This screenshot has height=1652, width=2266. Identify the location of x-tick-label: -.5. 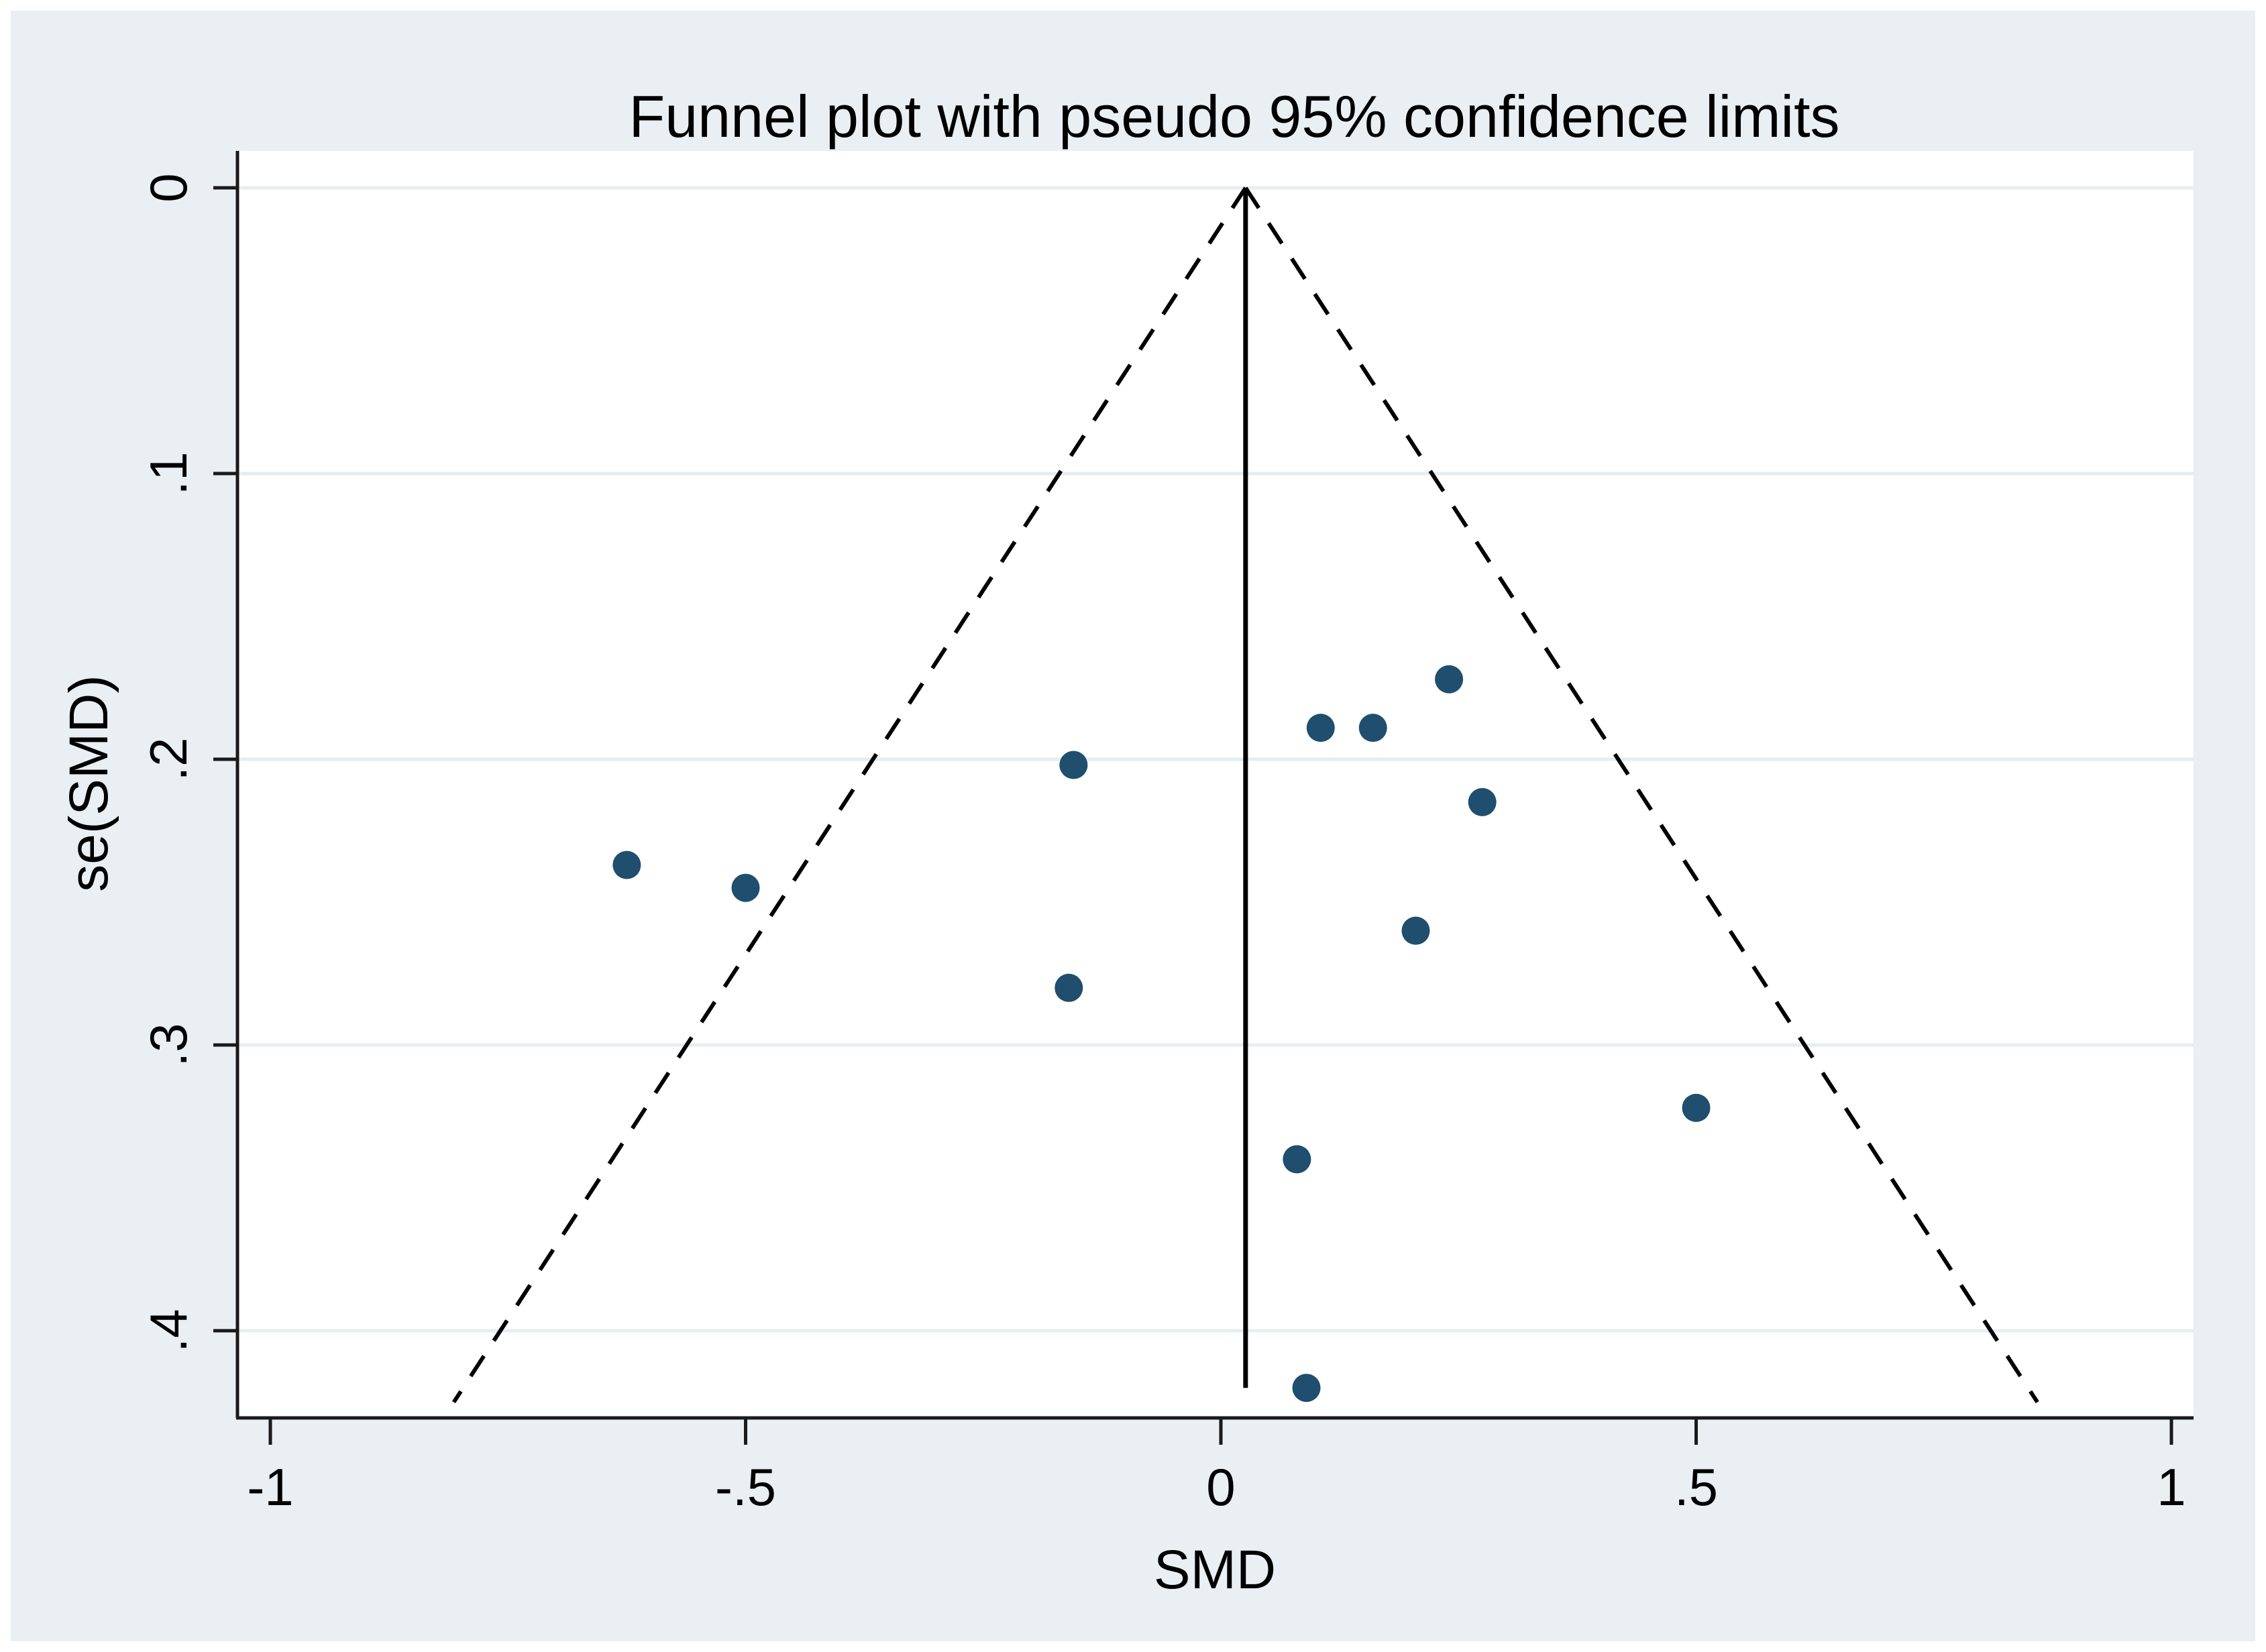
(745, 1487).